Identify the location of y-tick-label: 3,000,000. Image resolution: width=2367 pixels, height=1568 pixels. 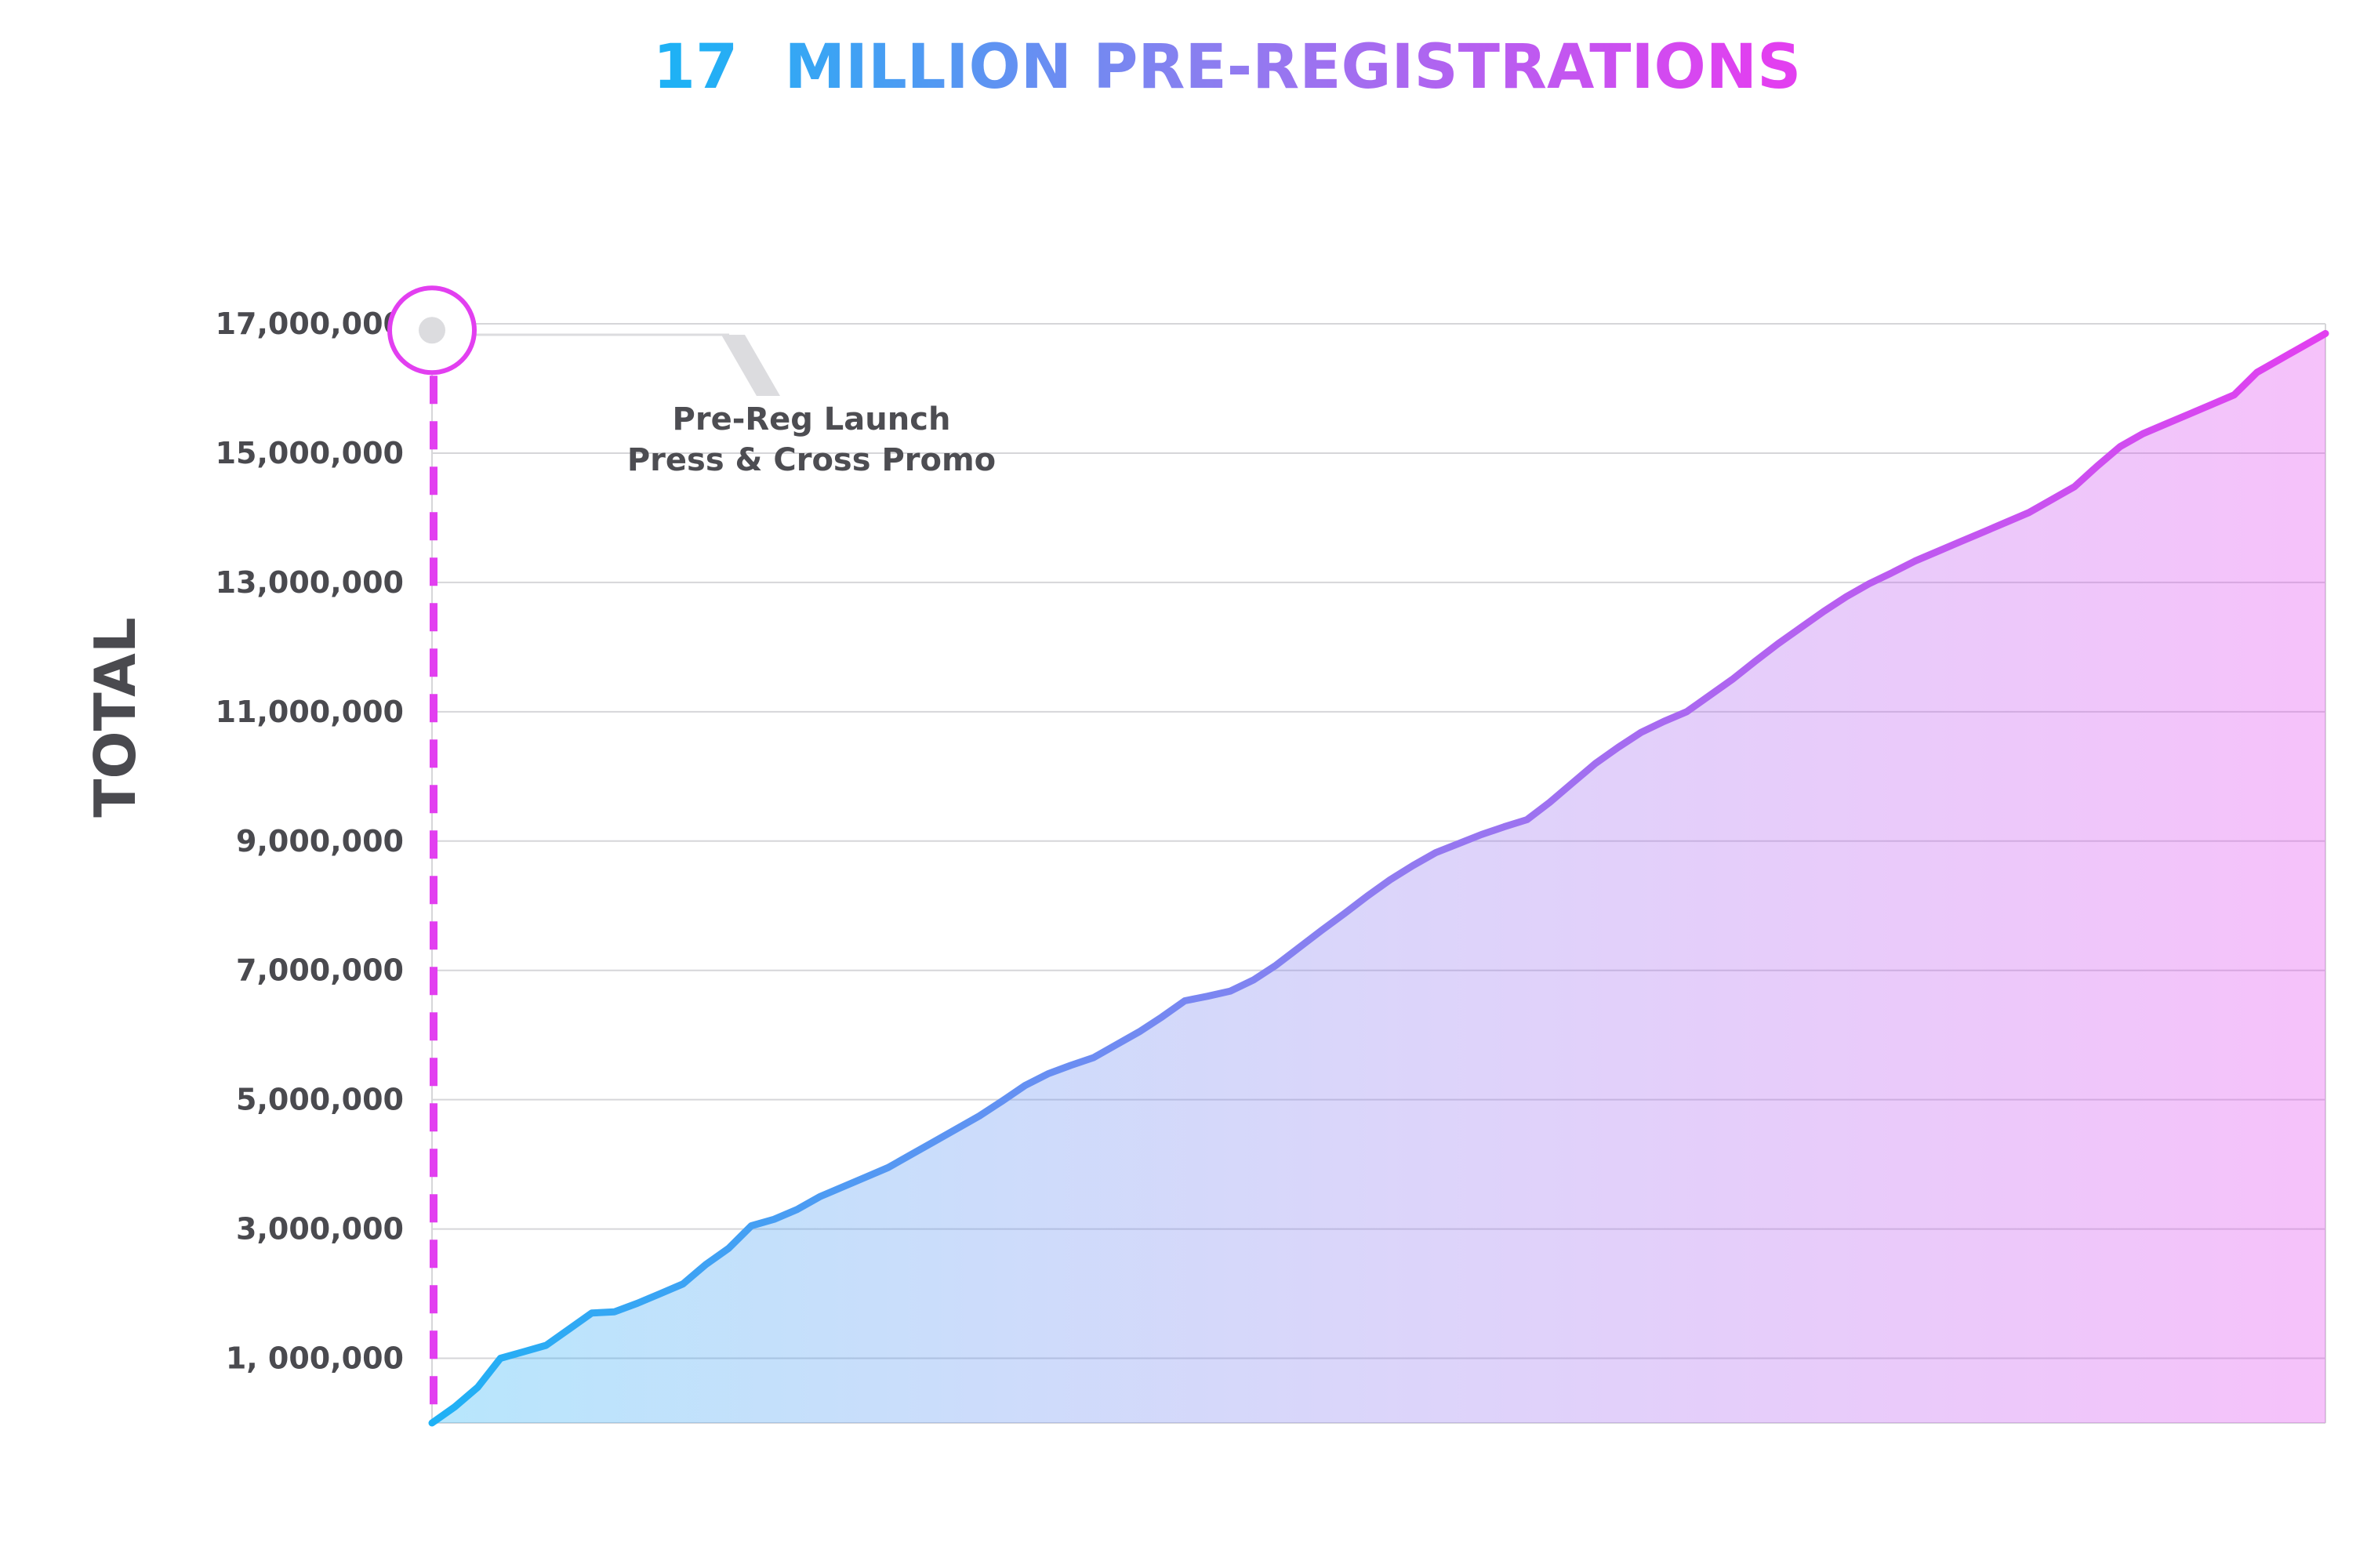
(320, 1229).